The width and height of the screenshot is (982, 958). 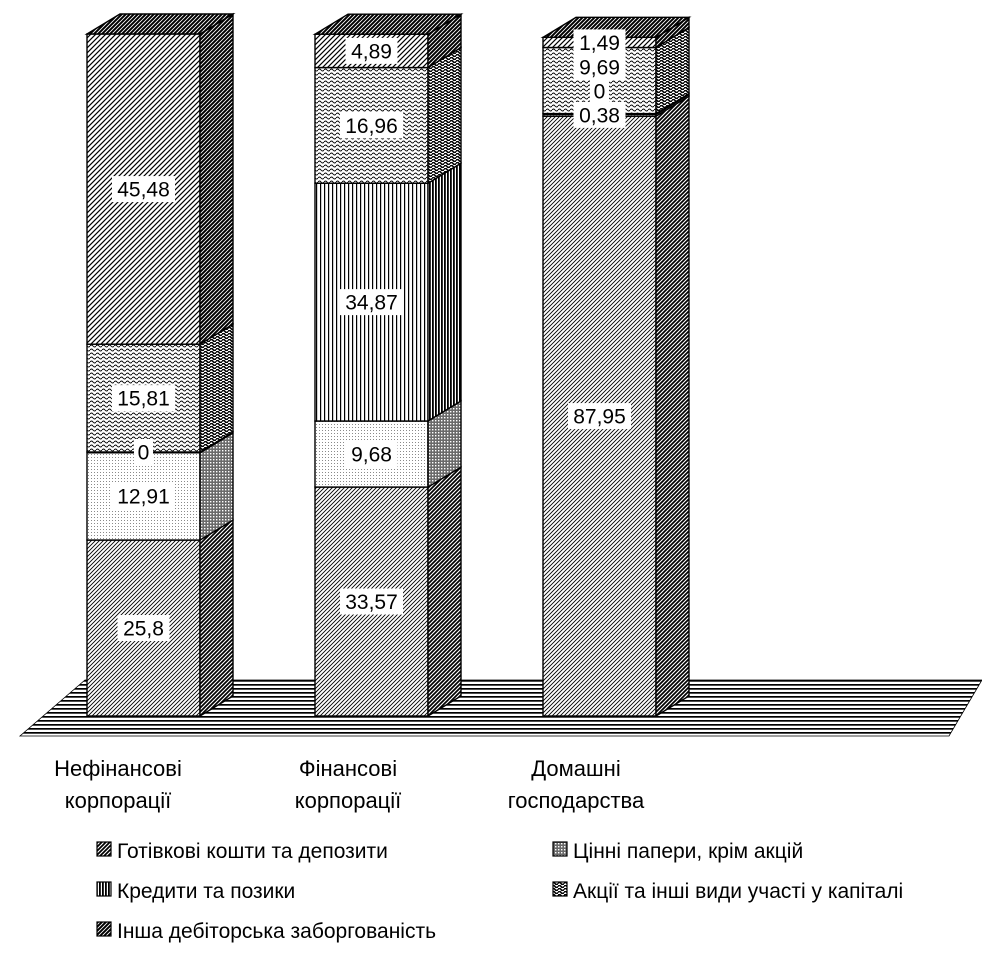 What do you see at coordinates (576, 800) in the screenshot?
I see `category-label-line: господарства` at bounding box center [576, 800].